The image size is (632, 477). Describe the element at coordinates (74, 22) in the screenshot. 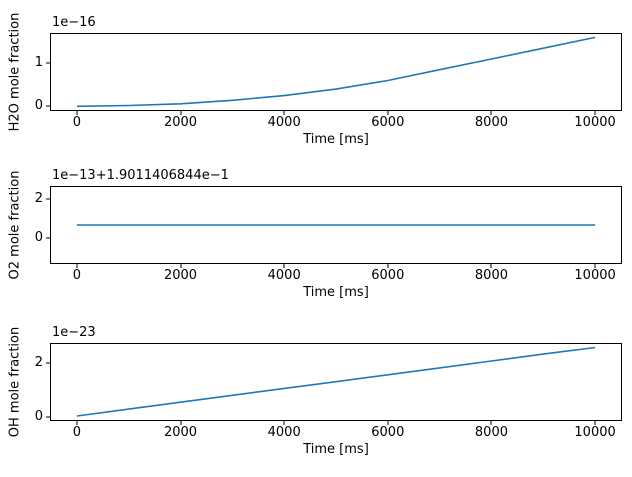

I see `y-offset-text-h2o: 1e−16` at that location.